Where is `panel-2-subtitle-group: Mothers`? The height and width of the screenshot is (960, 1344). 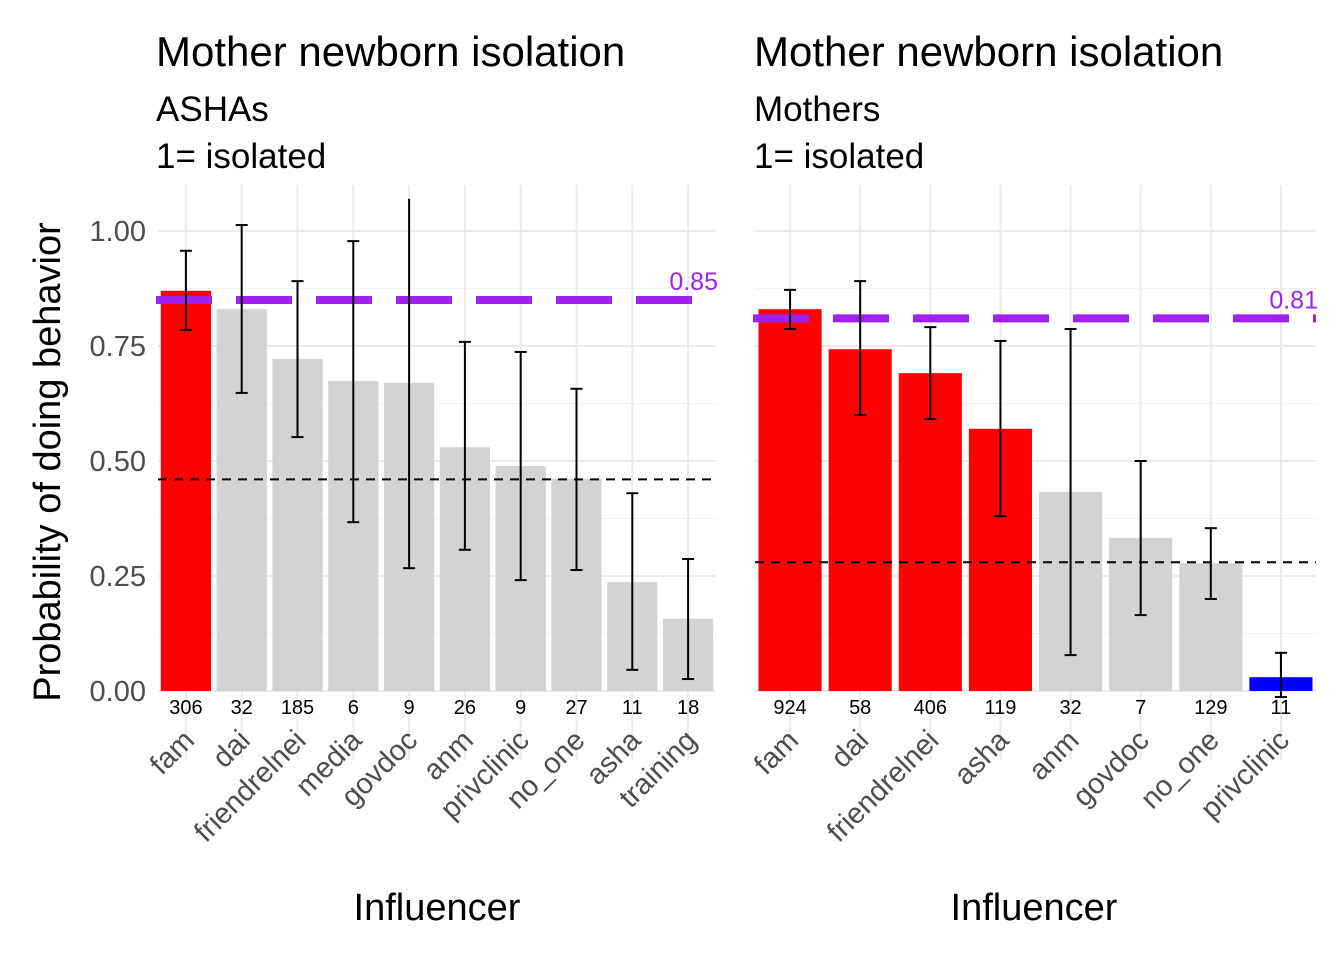 panel-2-subtitle-group: Mothers is located at coordinates (817, 109).